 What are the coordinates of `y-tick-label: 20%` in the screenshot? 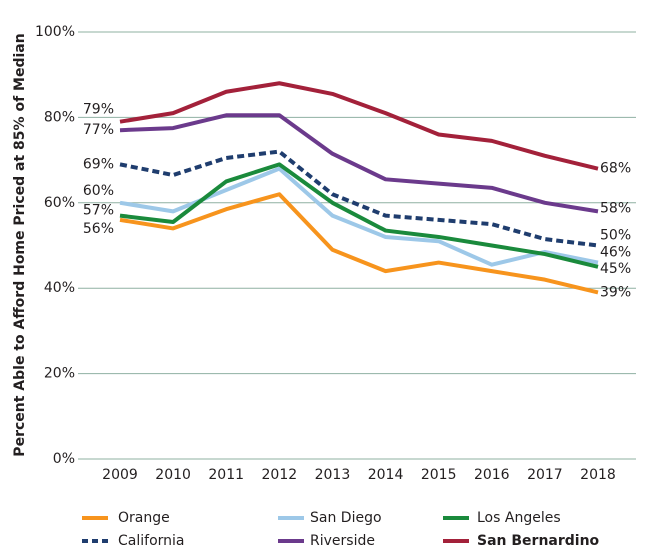 It's located at (59, 374).